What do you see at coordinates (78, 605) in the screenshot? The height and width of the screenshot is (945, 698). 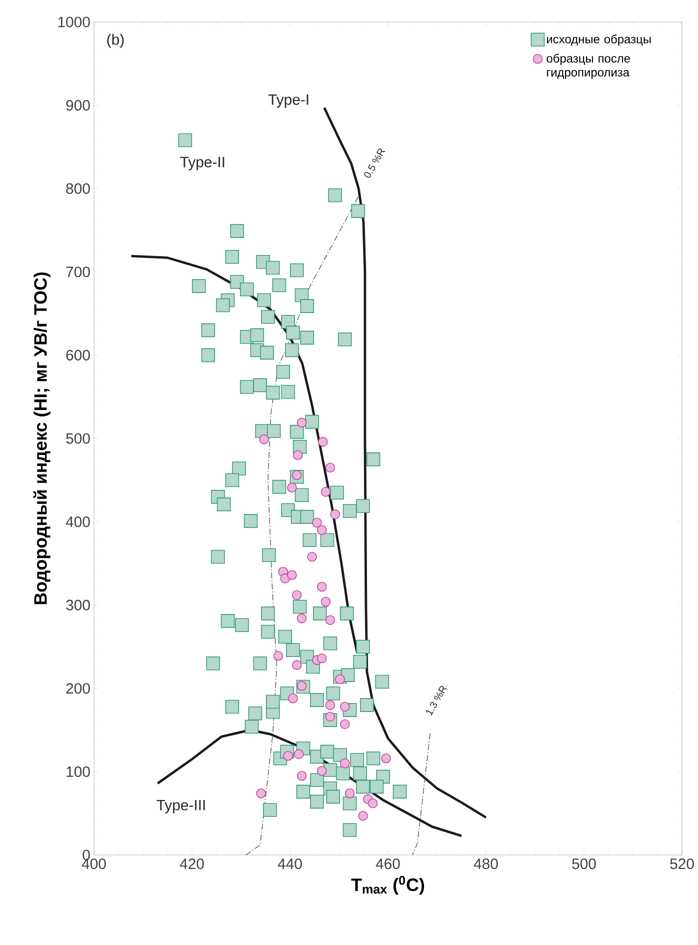 I see `y-tick-label: 300` at bounding box center [78, 605].